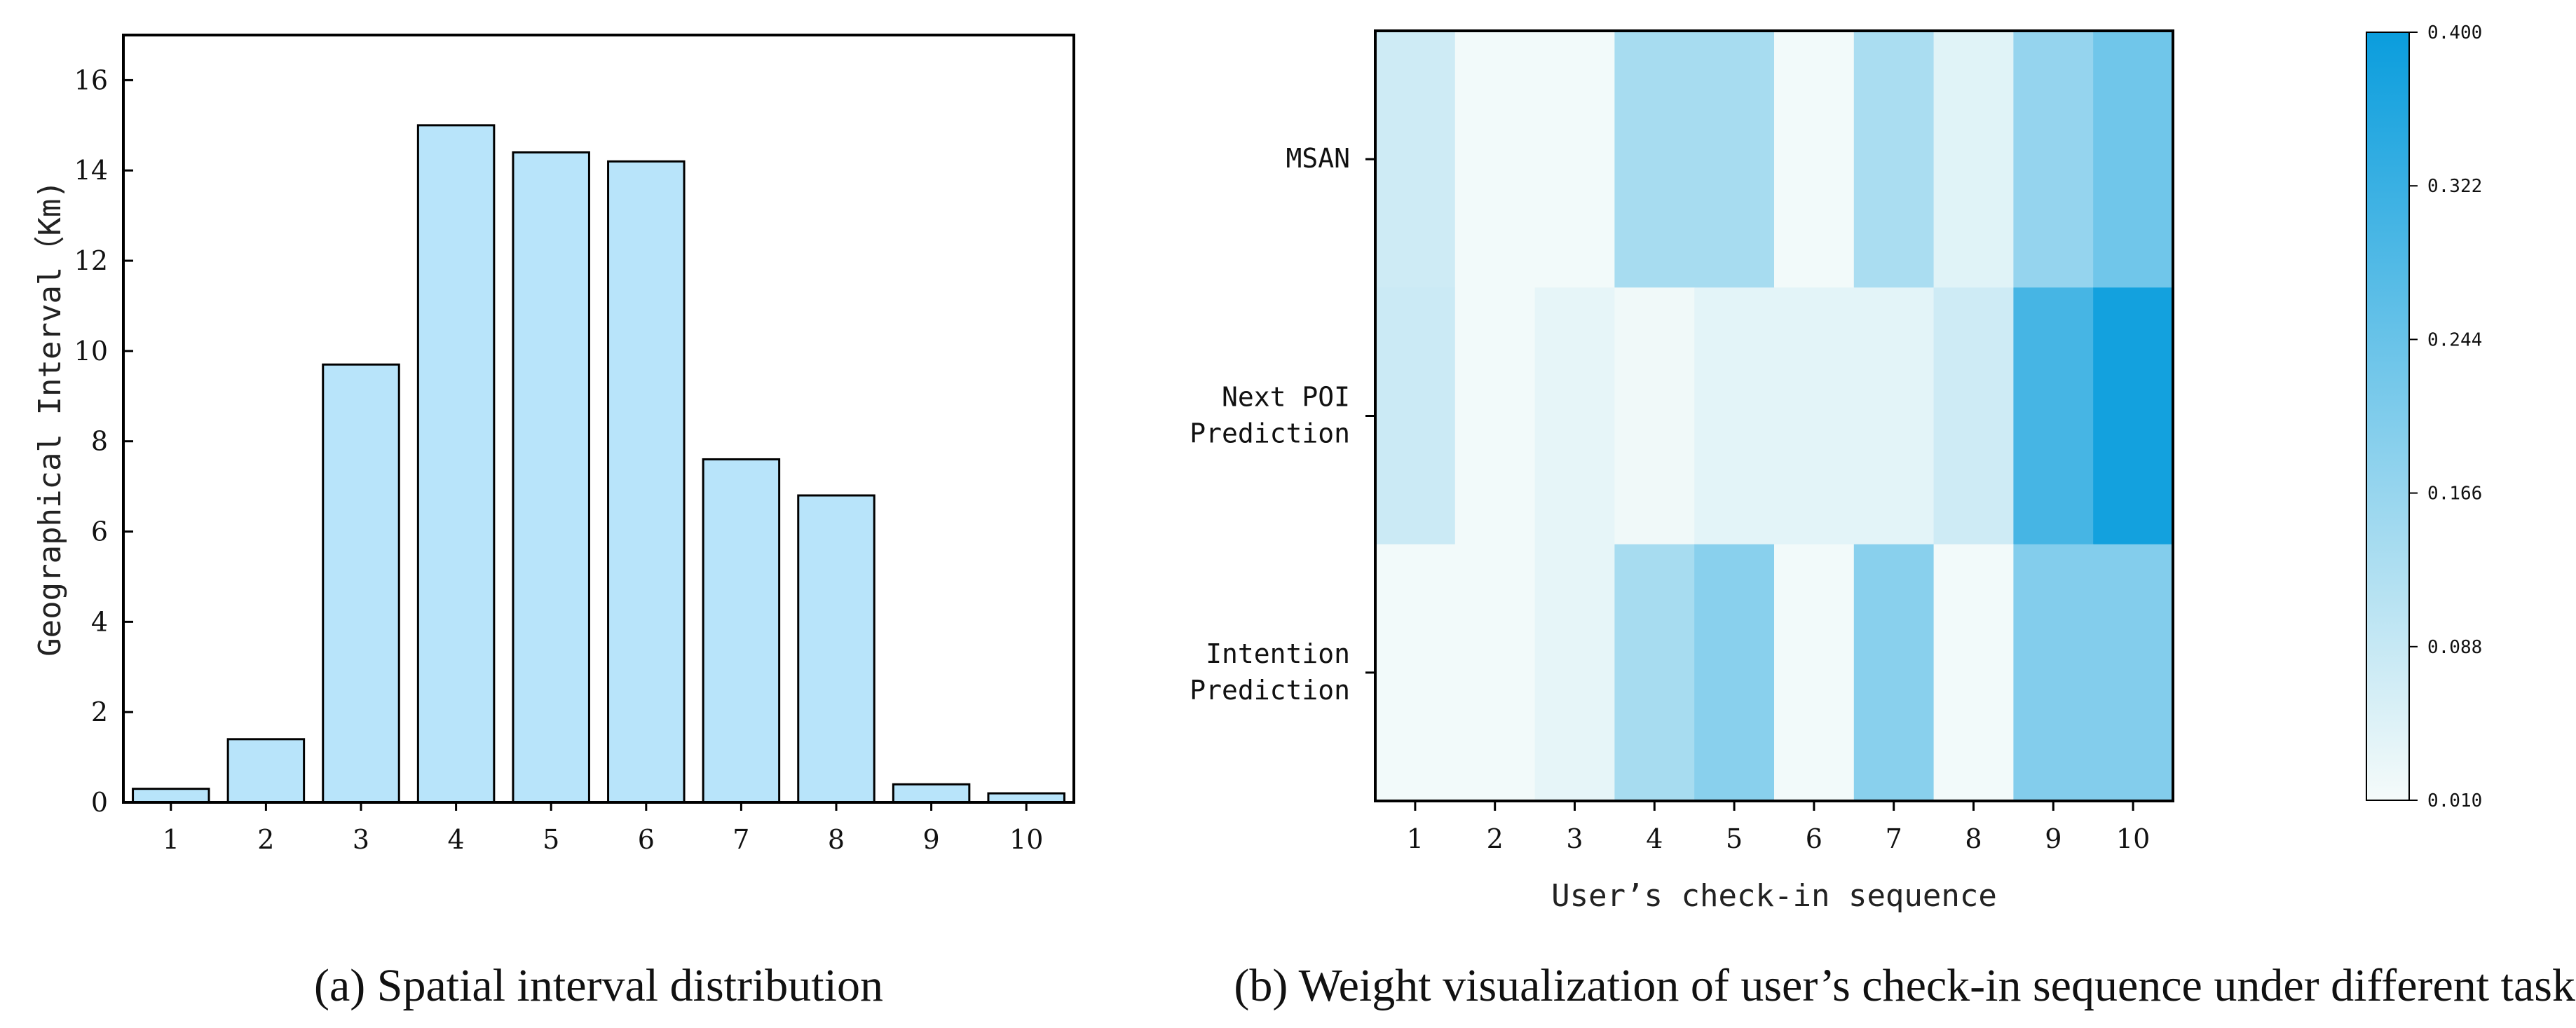  I want to click on bar-x-tick-label: 7, so click(740, 840).